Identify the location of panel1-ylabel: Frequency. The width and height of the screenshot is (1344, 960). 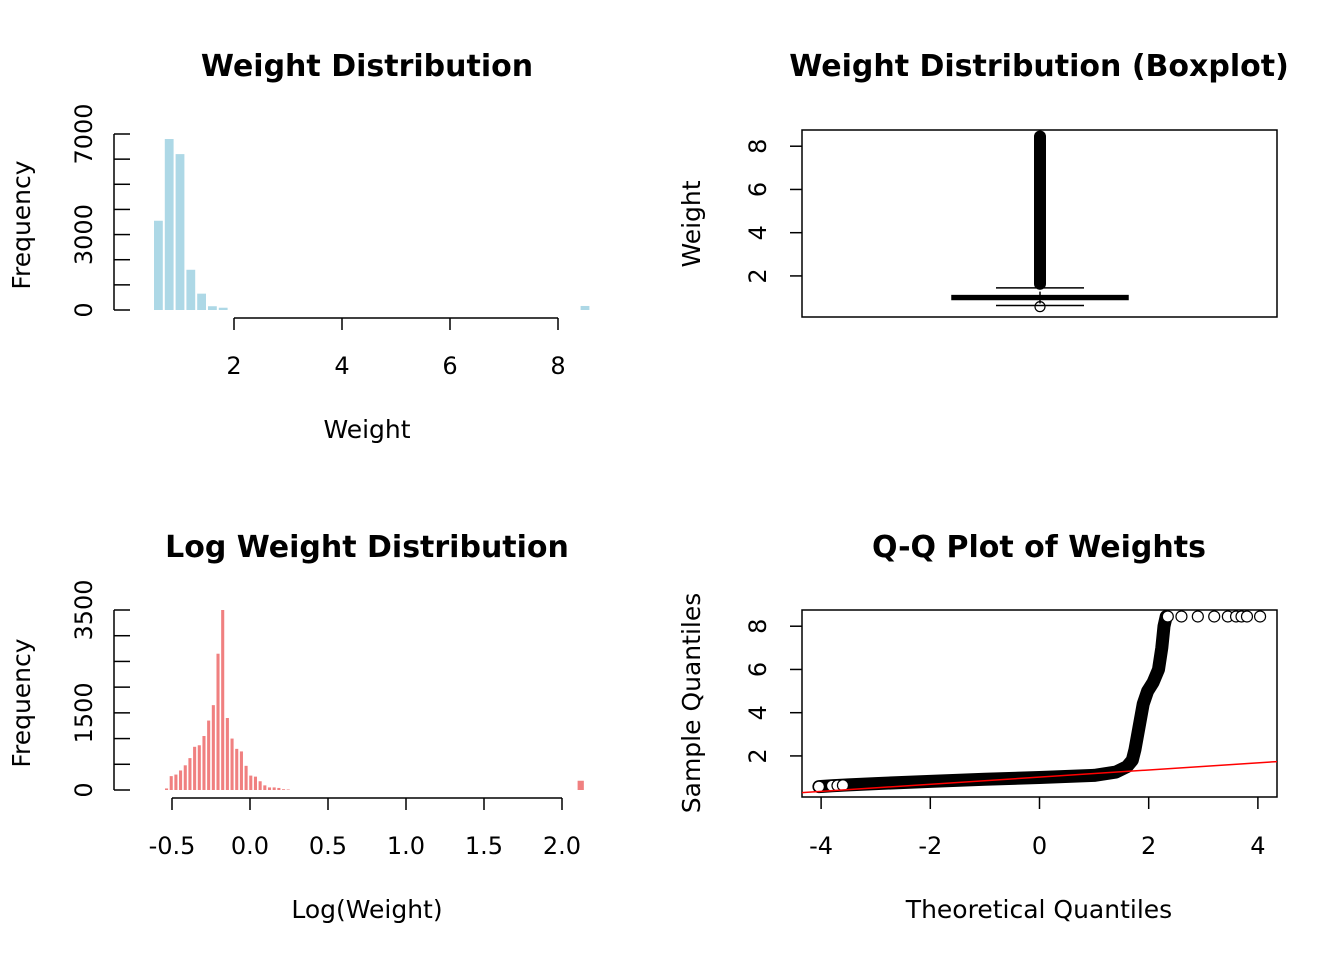
(21, 224).